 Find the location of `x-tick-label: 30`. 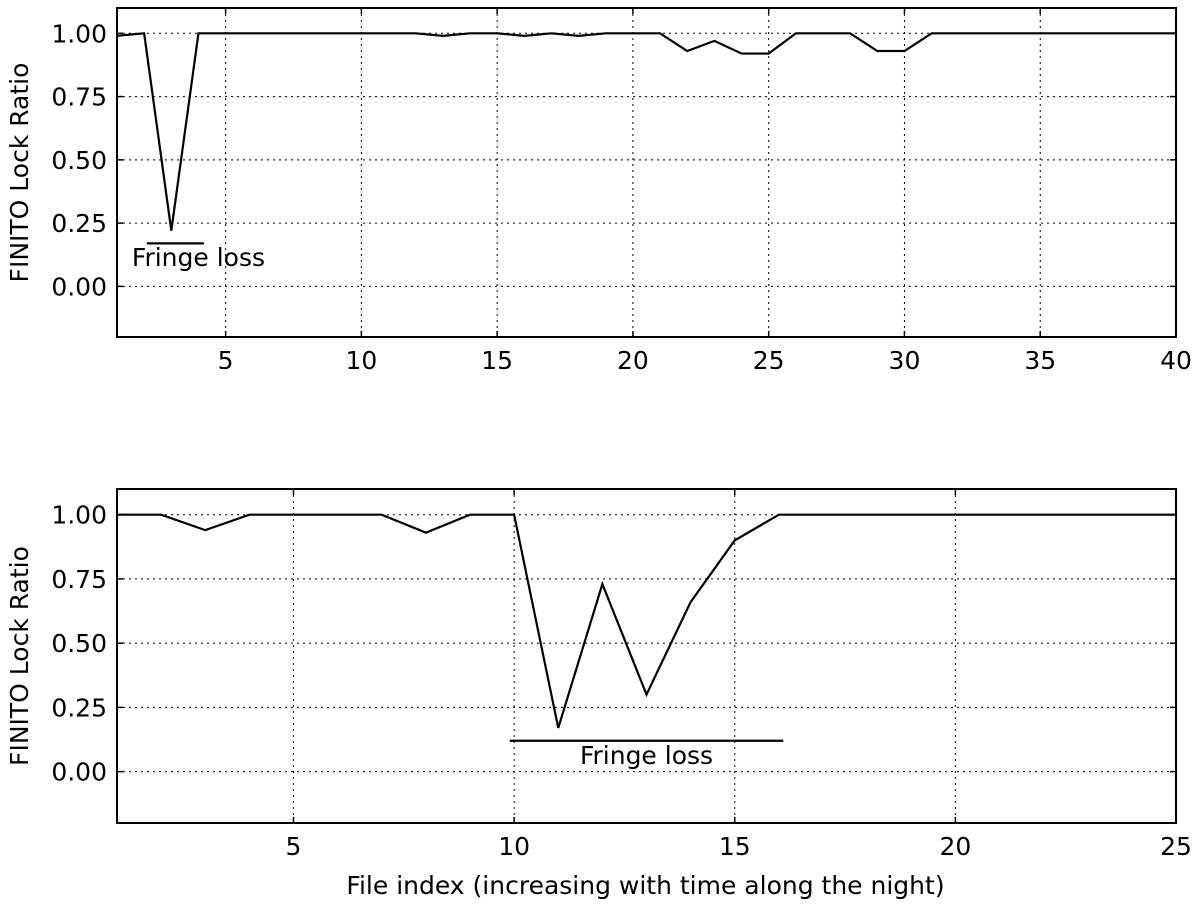

x-tick-label: 30 is located at coordinates (905, 360).